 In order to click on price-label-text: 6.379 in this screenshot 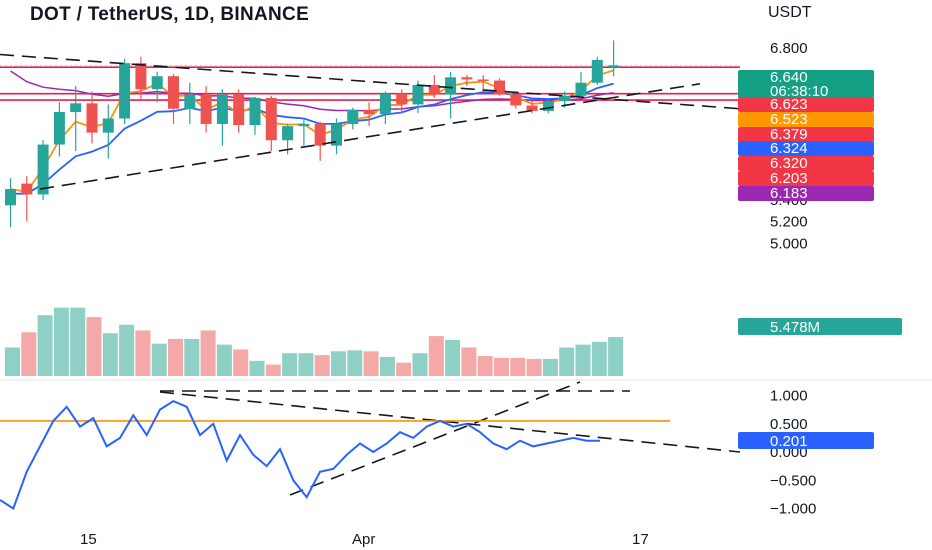, I will do `click(789, 134)`.